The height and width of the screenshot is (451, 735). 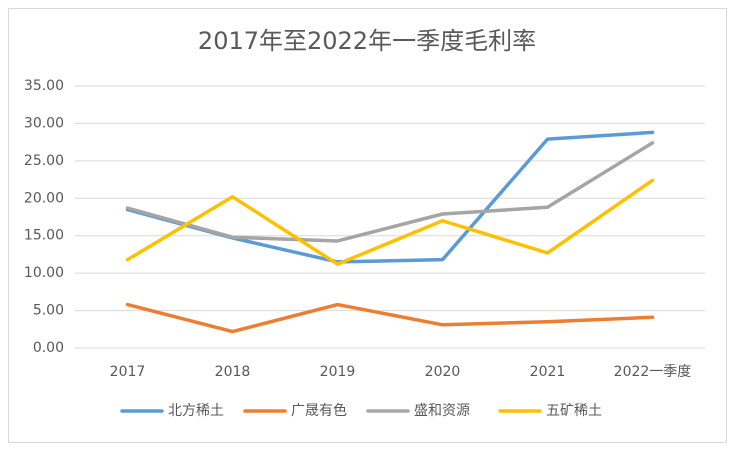 What do you see at coordinates (443, 372) in the screenshot?
I see `x-tick-label: 2020` at bounding box center [443, 372].